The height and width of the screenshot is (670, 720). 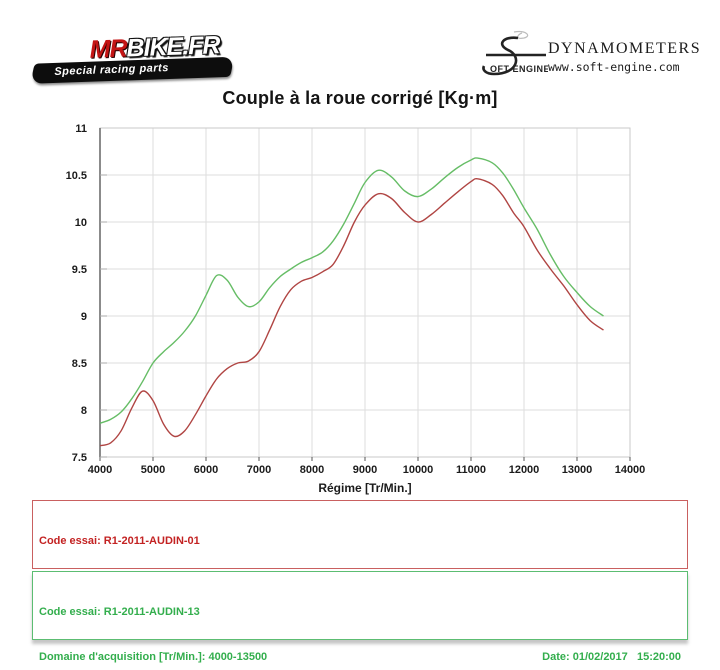 I want to click on test-date: Date: 01/02/2017 15:20:00, so click(x=611, y=657).